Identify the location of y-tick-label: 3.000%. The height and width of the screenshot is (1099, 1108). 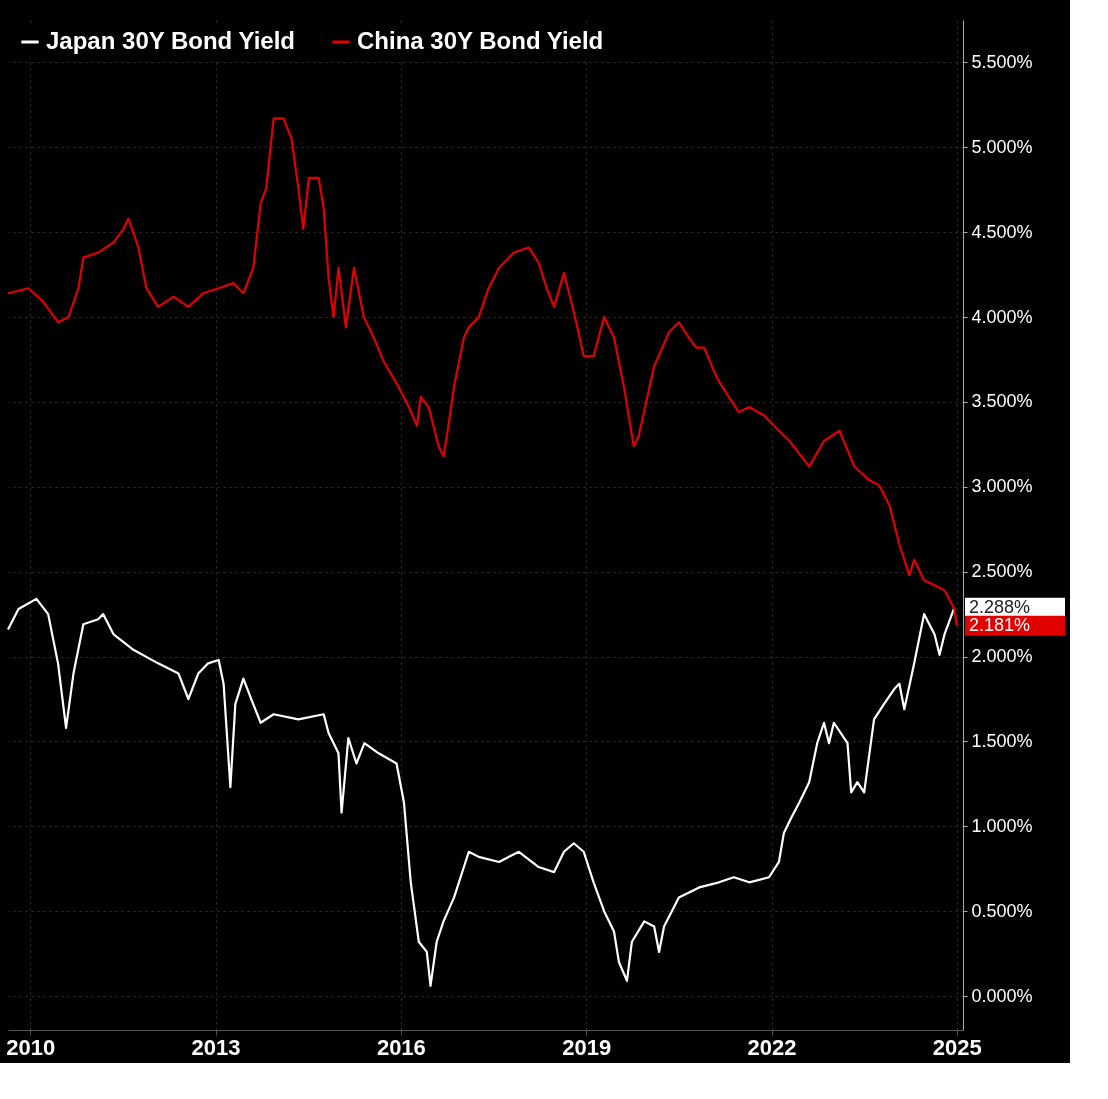
(1002, 486).